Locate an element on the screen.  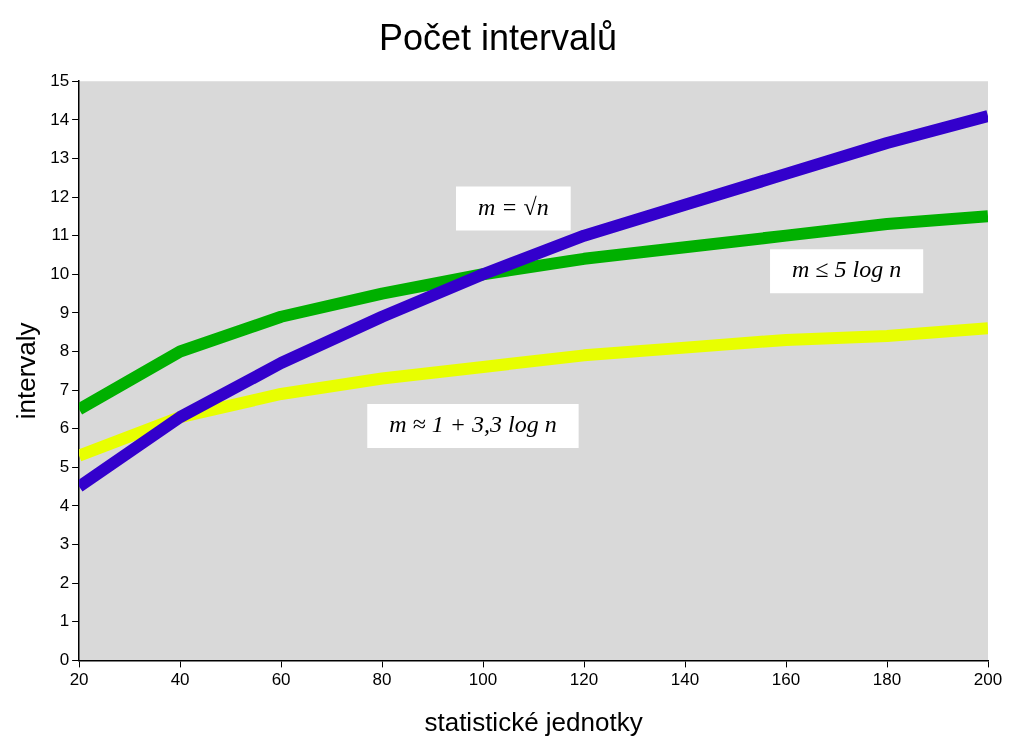
y-tick-label: 1 is located at coordinates (64, 621).